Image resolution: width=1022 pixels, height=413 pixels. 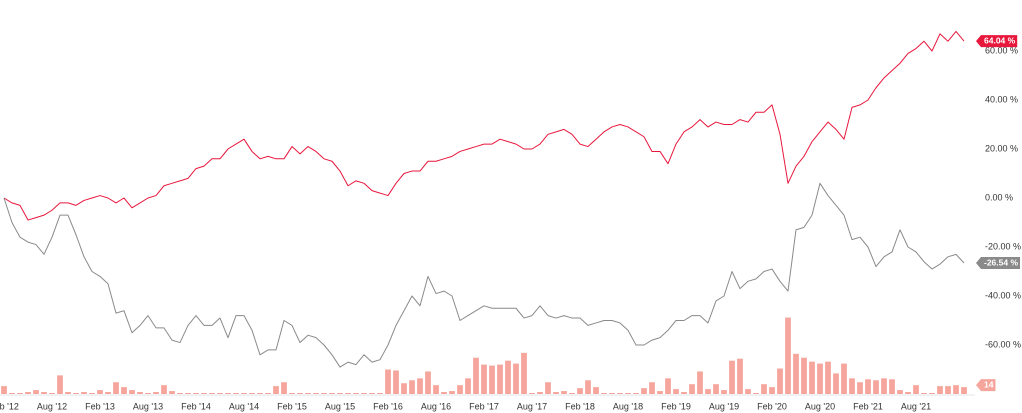 I want to click on x-tick-label: Aug '18, so click(x=628, y=406).